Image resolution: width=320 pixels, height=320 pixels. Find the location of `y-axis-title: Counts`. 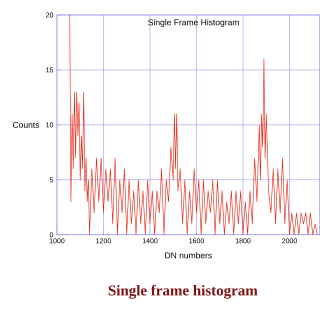

y-axis-title: Counts is located at coordinates (26, 125).